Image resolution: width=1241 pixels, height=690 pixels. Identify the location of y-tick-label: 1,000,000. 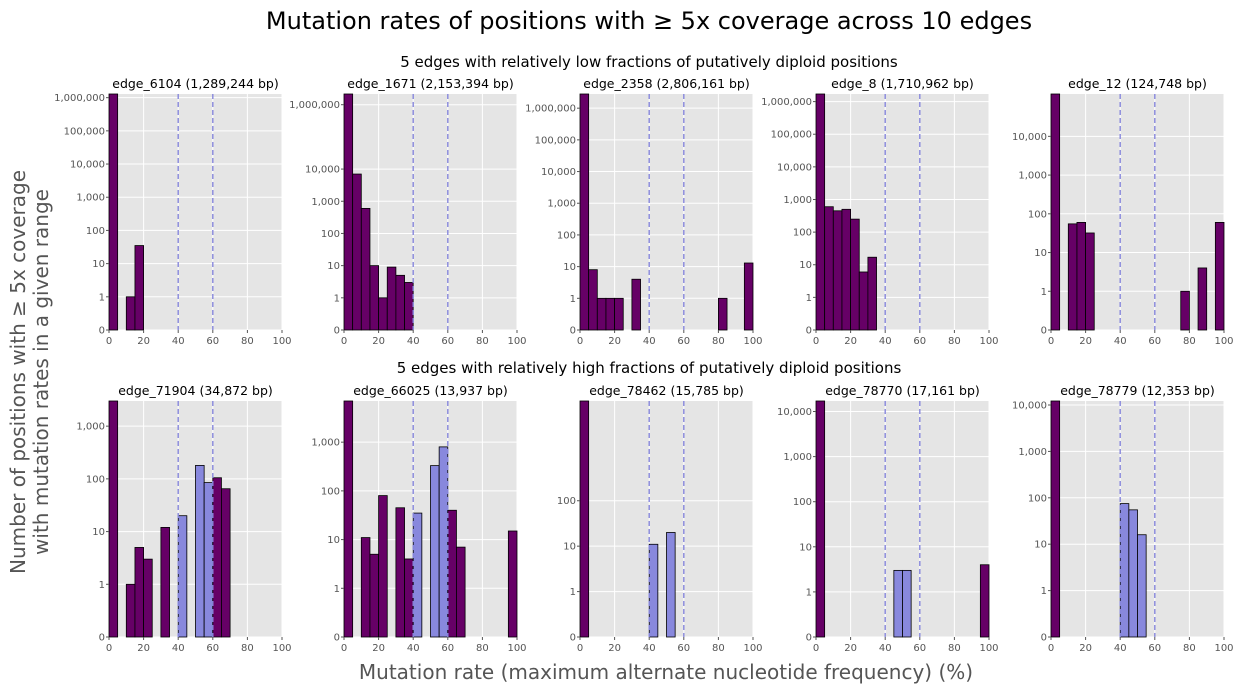
(786, 102).